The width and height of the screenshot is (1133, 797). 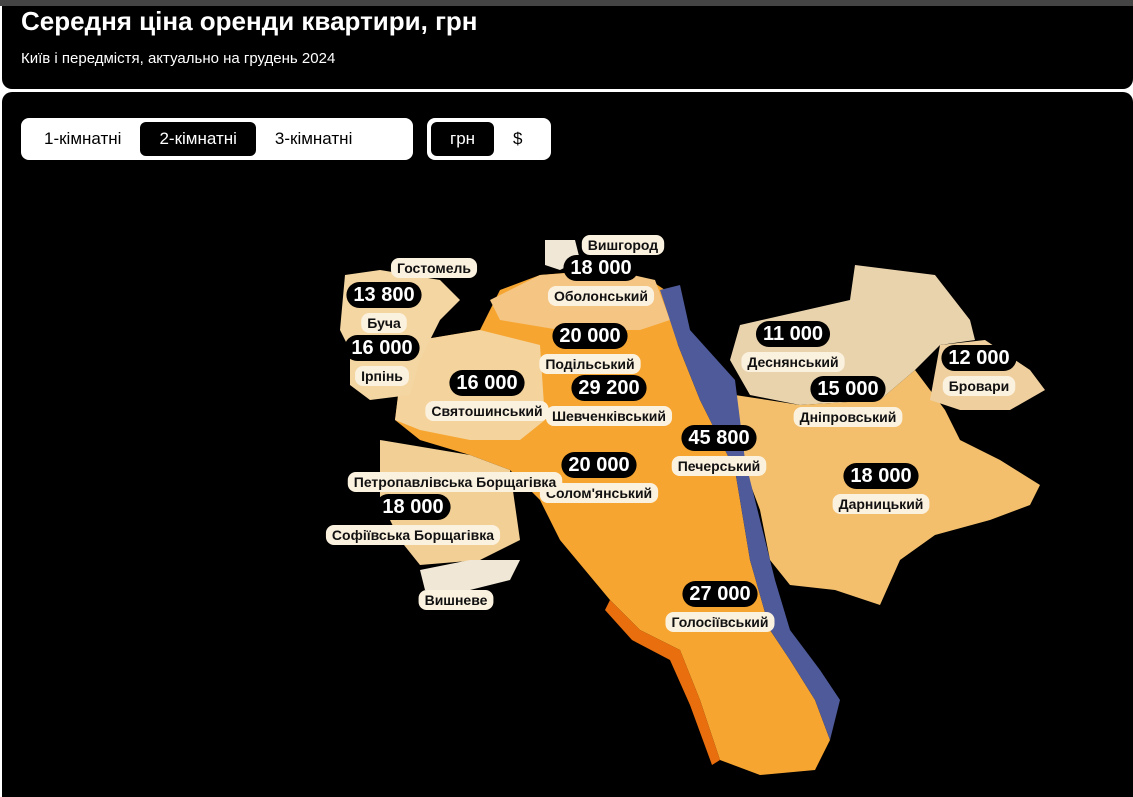 I want to click on region-name: Шевченківський, so click(x=609, y=416).